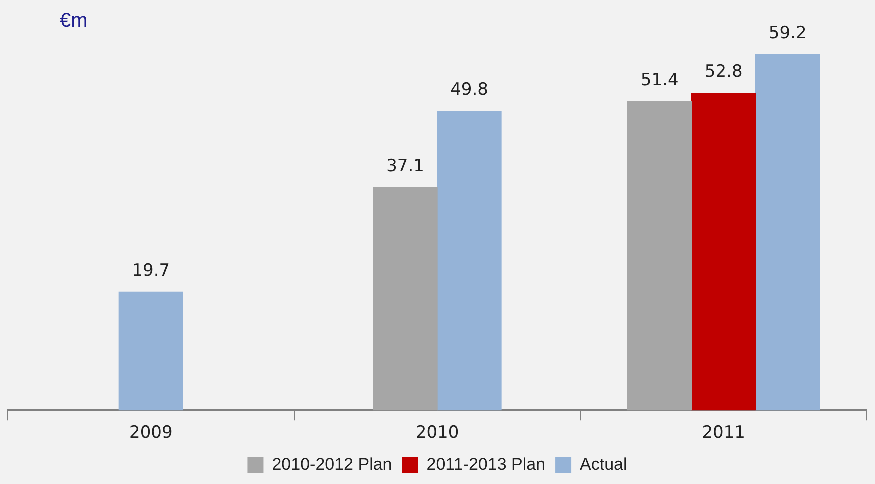  I want to click on x-tick-label: 2009, so click(151, 433).